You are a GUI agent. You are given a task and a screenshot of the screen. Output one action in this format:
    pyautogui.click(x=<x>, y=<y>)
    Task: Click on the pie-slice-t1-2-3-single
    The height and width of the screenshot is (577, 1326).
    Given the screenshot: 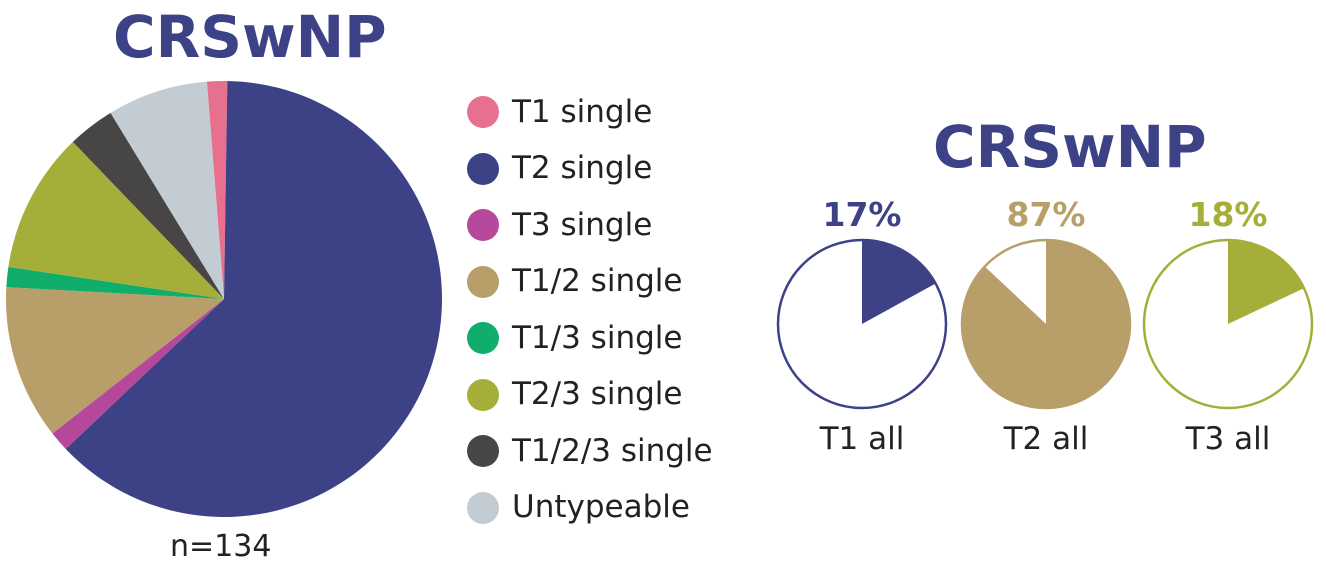 What is the action you would take?
    pyautogui.click(x=148, y=205)
    